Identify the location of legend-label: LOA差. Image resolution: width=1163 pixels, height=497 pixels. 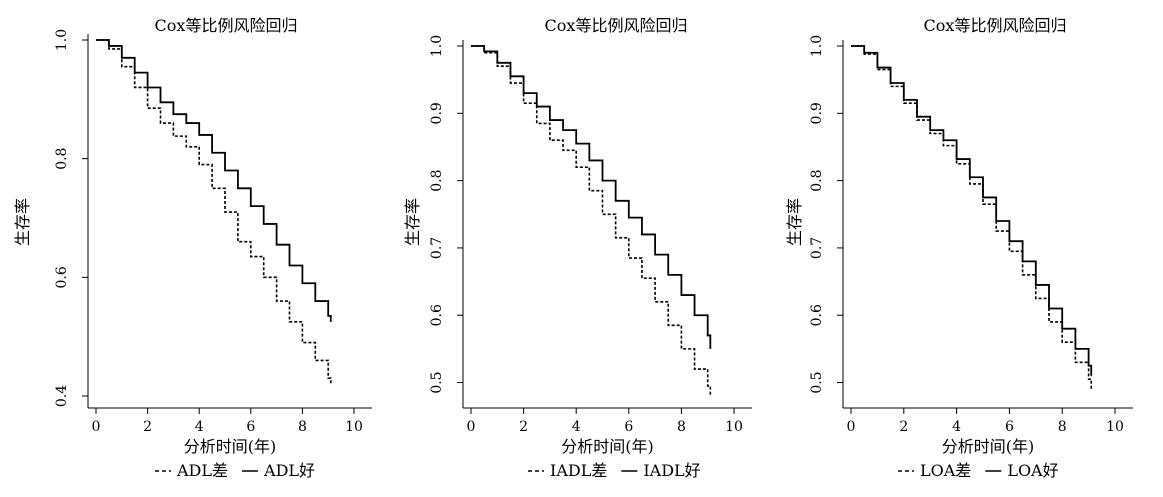
(945, 470).